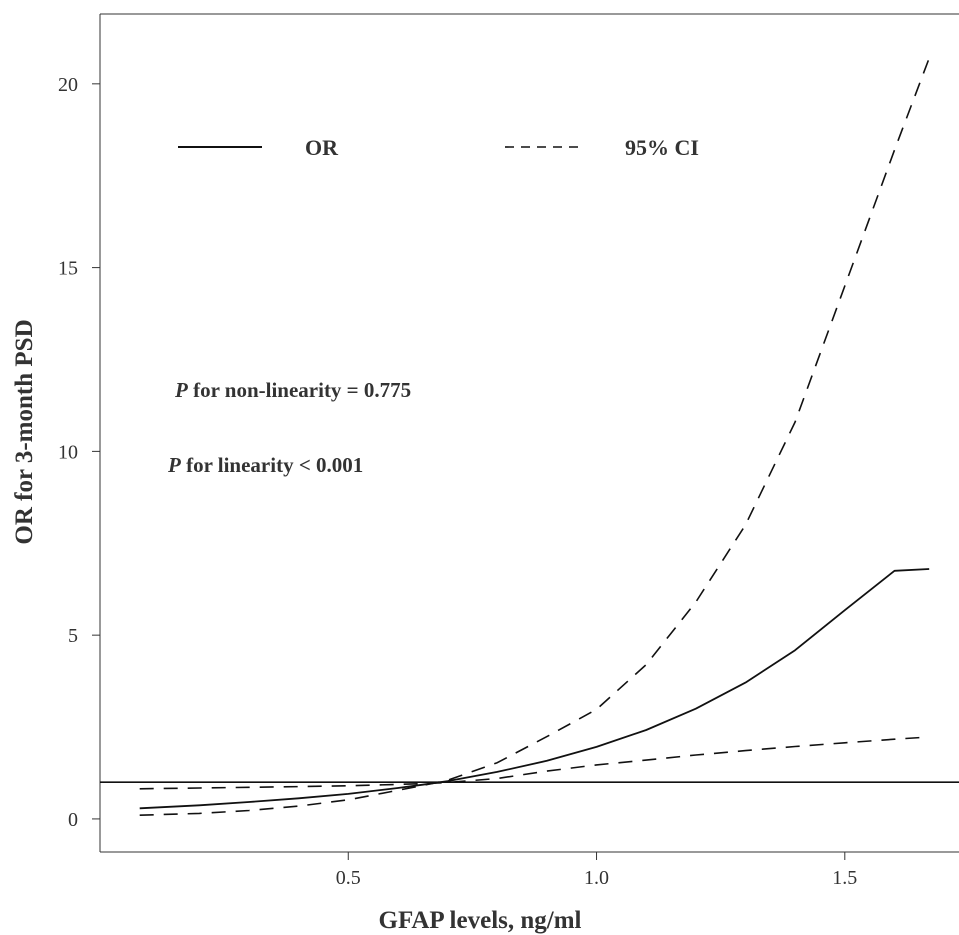 This screenshot has width=959, height=935. What do you see at coordinates (480, 920) in the screenshot?
I see `x-axis-title: GFAP levels, ng/ml` at bounding box center [480, 920].